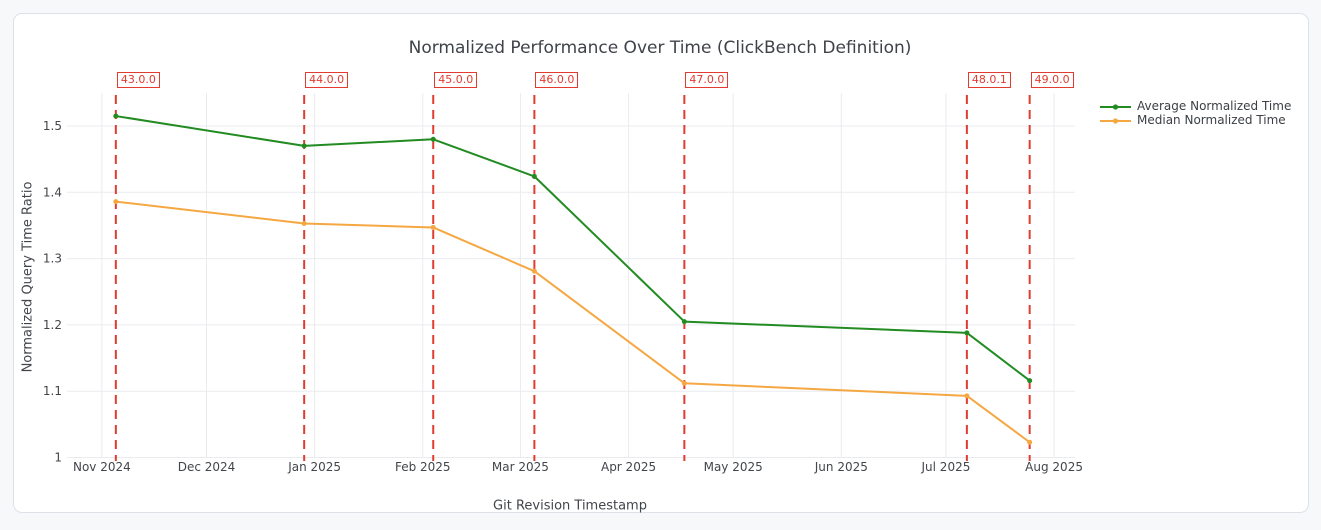 The width and height of the screenshot is (1321, 530). Describe the element at coordinates (570, 506) in the screenshot. I see `x-axis-title: Git Revision Timestamp` at that location.